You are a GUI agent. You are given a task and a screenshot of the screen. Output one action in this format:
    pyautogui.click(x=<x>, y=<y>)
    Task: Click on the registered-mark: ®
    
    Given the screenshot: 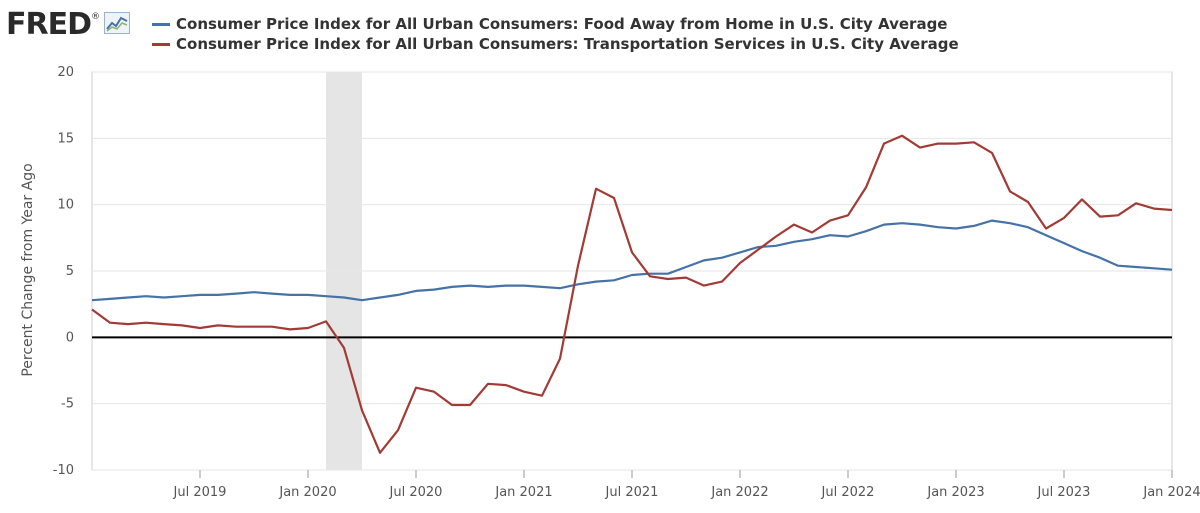 What is the action you would take?
    pyautogui.click(x=95, y=17)
    